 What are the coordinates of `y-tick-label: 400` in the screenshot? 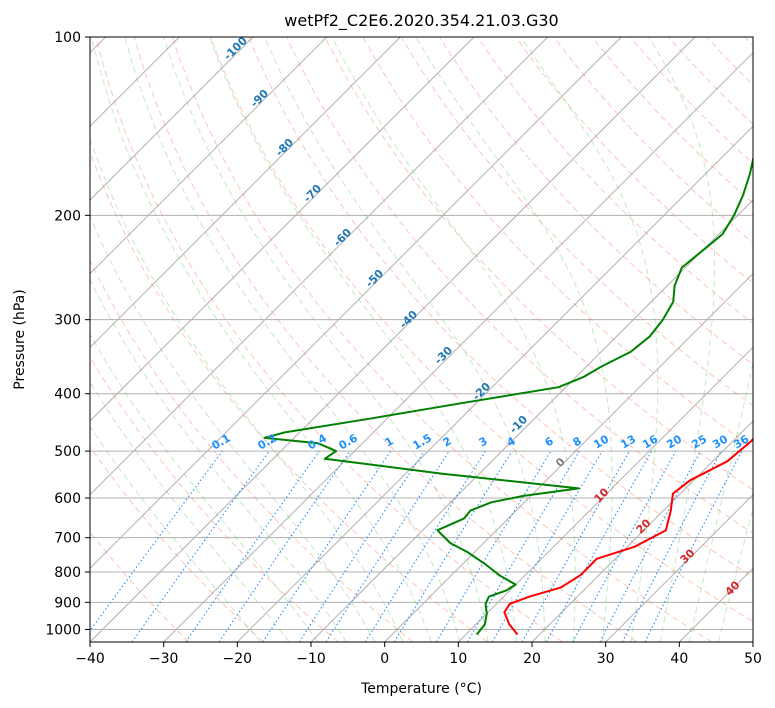 It's located at (67, 395).